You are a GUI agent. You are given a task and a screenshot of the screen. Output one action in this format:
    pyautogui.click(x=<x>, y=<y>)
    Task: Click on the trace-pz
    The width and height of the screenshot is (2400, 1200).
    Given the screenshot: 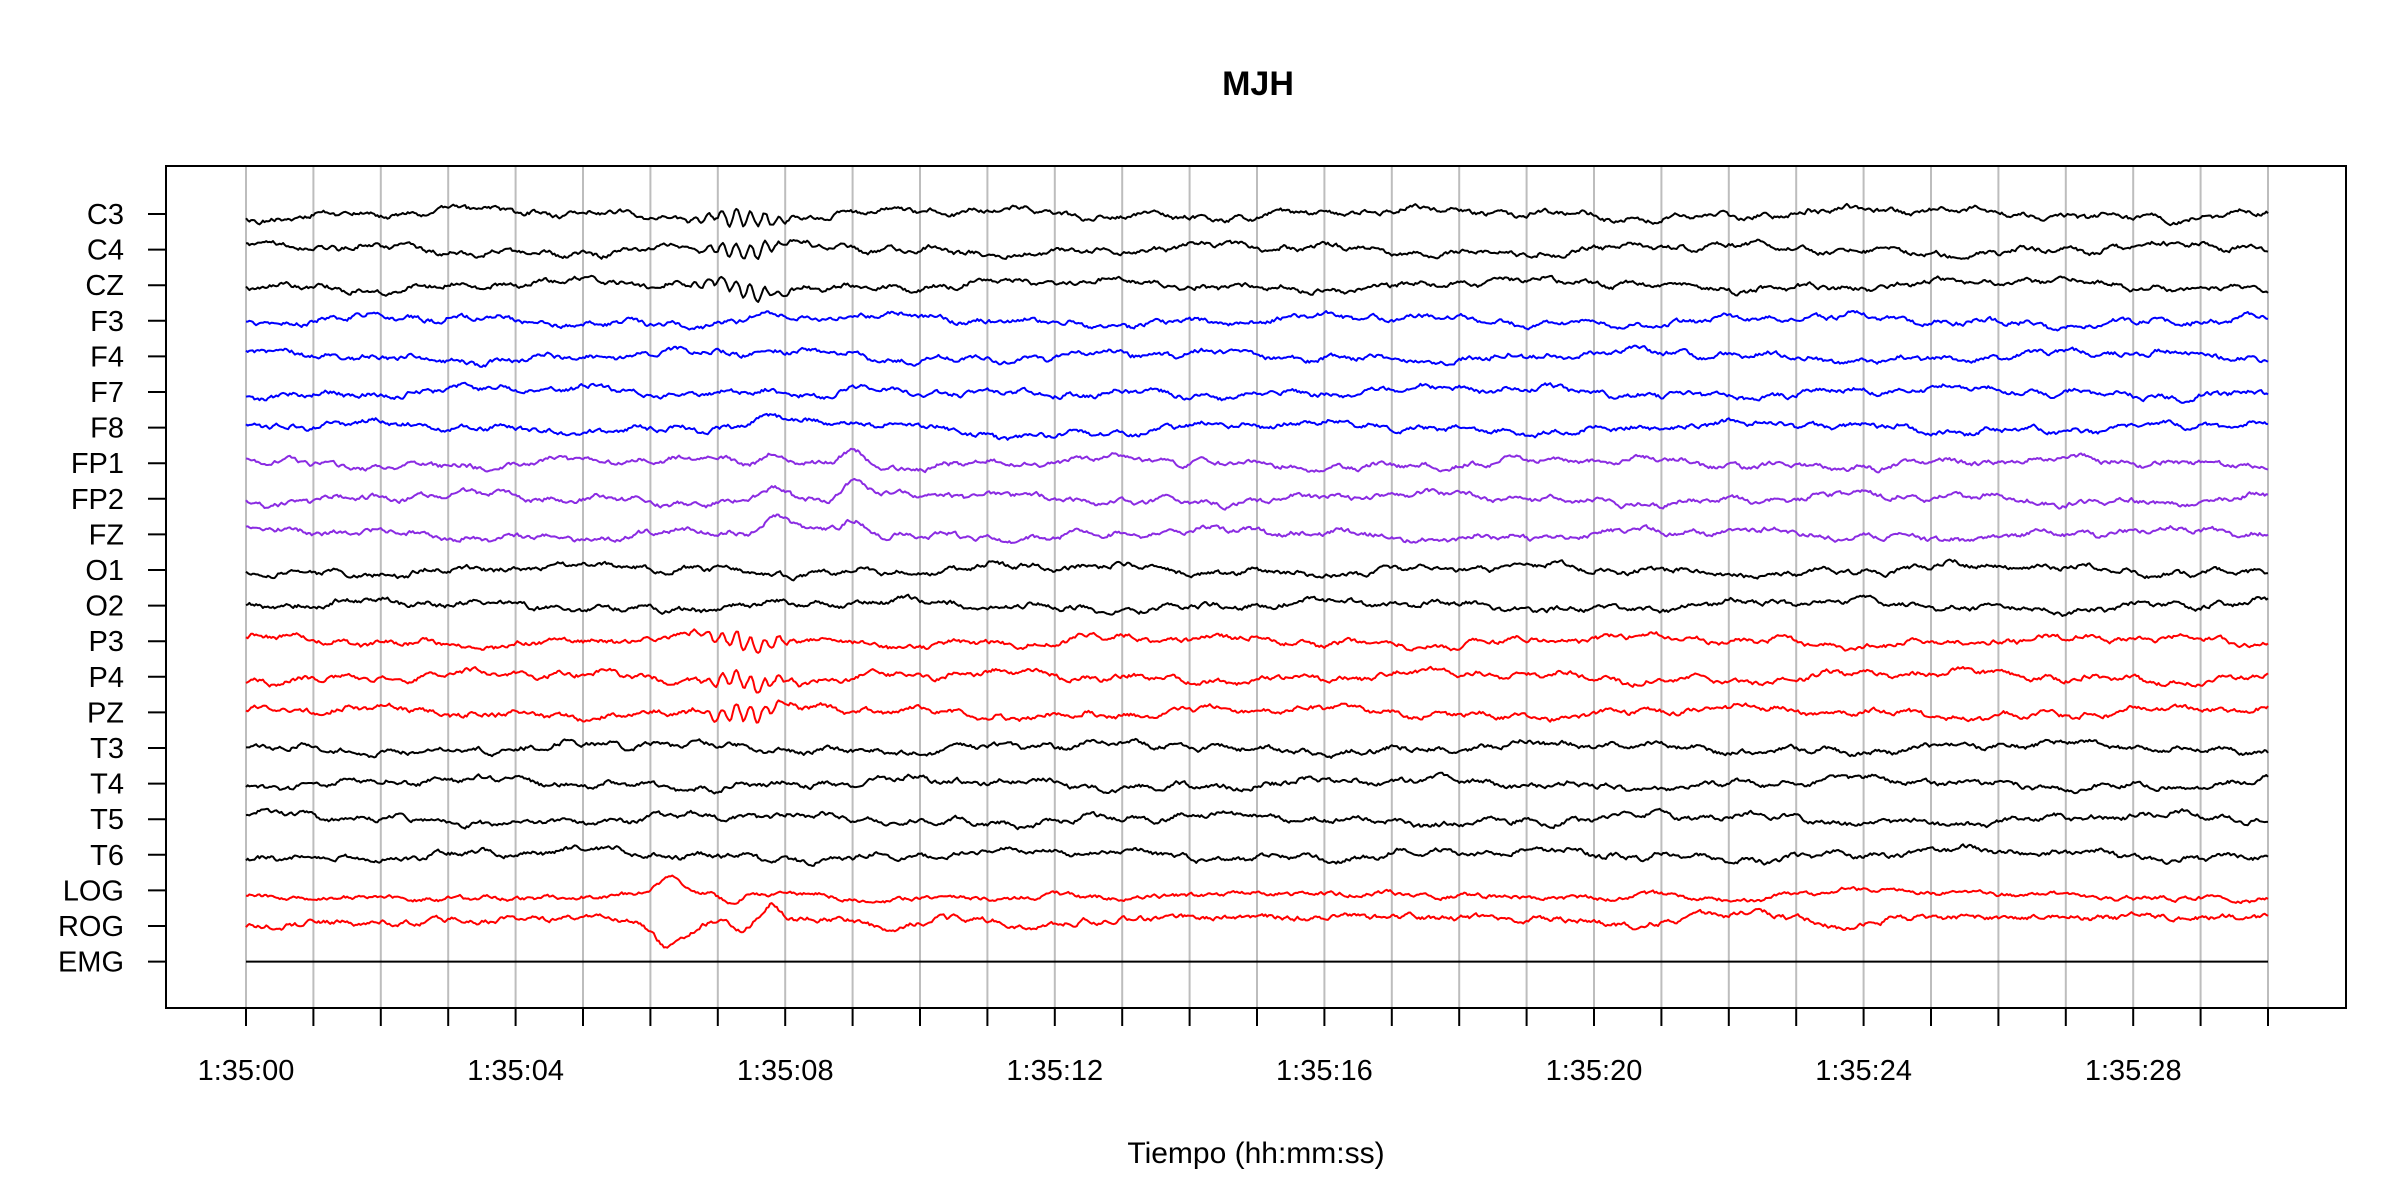 What is the action you would take?
    pyautogui.click(x=1257, y=711)
    